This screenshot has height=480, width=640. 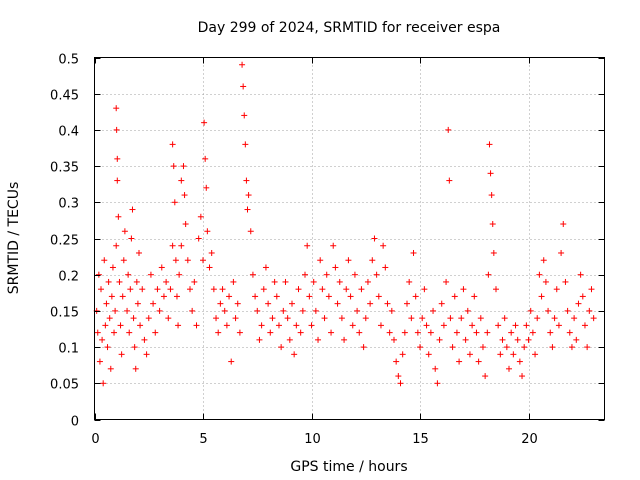 I want to click on x-tick-labels: 0 5 10 15 20, so click(x=314, y=439).